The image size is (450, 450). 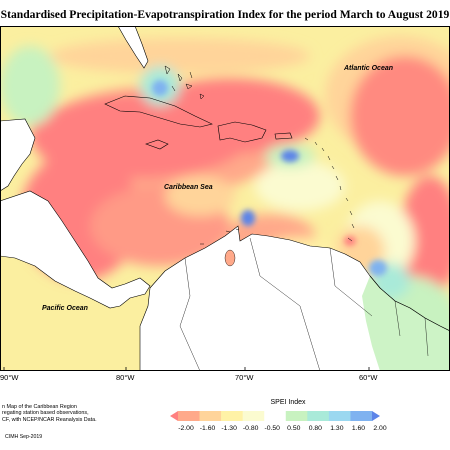 What do you see at coordinates (358, 428) in the screenshot?
I see `colorbar-tick-label: 1.60` at bounding box center [358, 428].